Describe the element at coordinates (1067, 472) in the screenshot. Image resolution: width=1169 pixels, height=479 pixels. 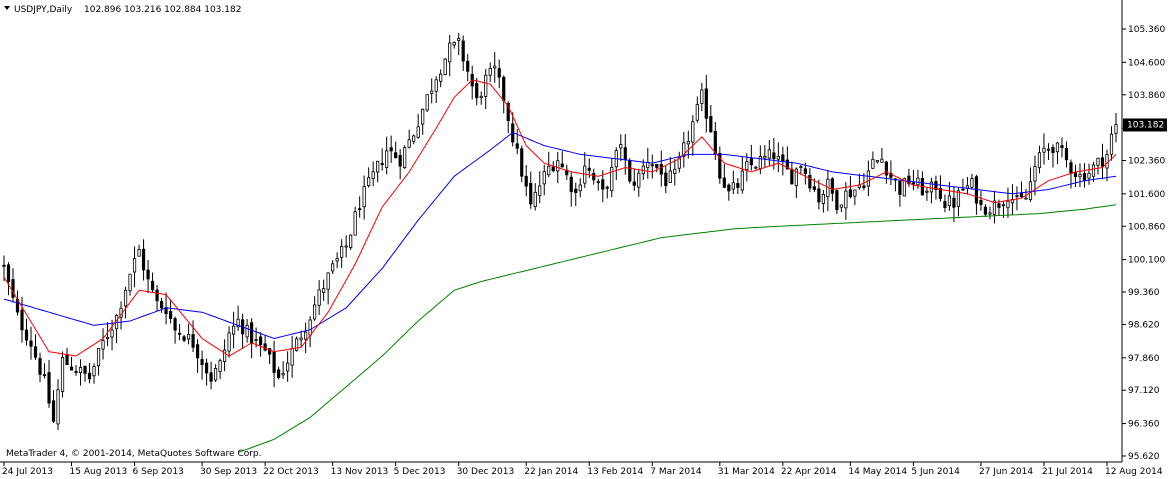
I see `time-tick-label: 21 Jul 2014` at that location.